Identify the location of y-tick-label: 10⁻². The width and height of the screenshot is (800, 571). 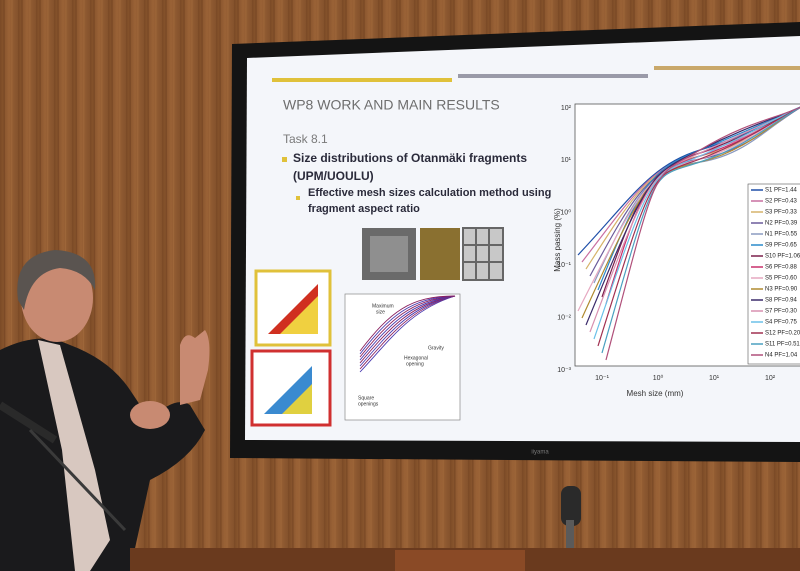
(564, 317).